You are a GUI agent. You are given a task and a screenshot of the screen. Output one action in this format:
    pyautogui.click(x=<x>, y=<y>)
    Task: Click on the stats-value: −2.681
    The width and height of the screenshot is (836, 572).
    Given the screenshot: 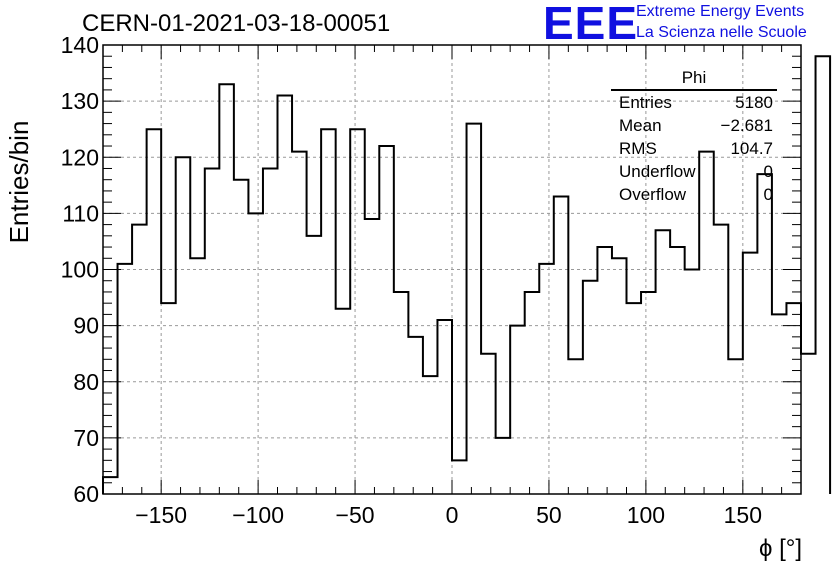 What is the action you would take?
    pyautogui.click(x=746, y=125)
    